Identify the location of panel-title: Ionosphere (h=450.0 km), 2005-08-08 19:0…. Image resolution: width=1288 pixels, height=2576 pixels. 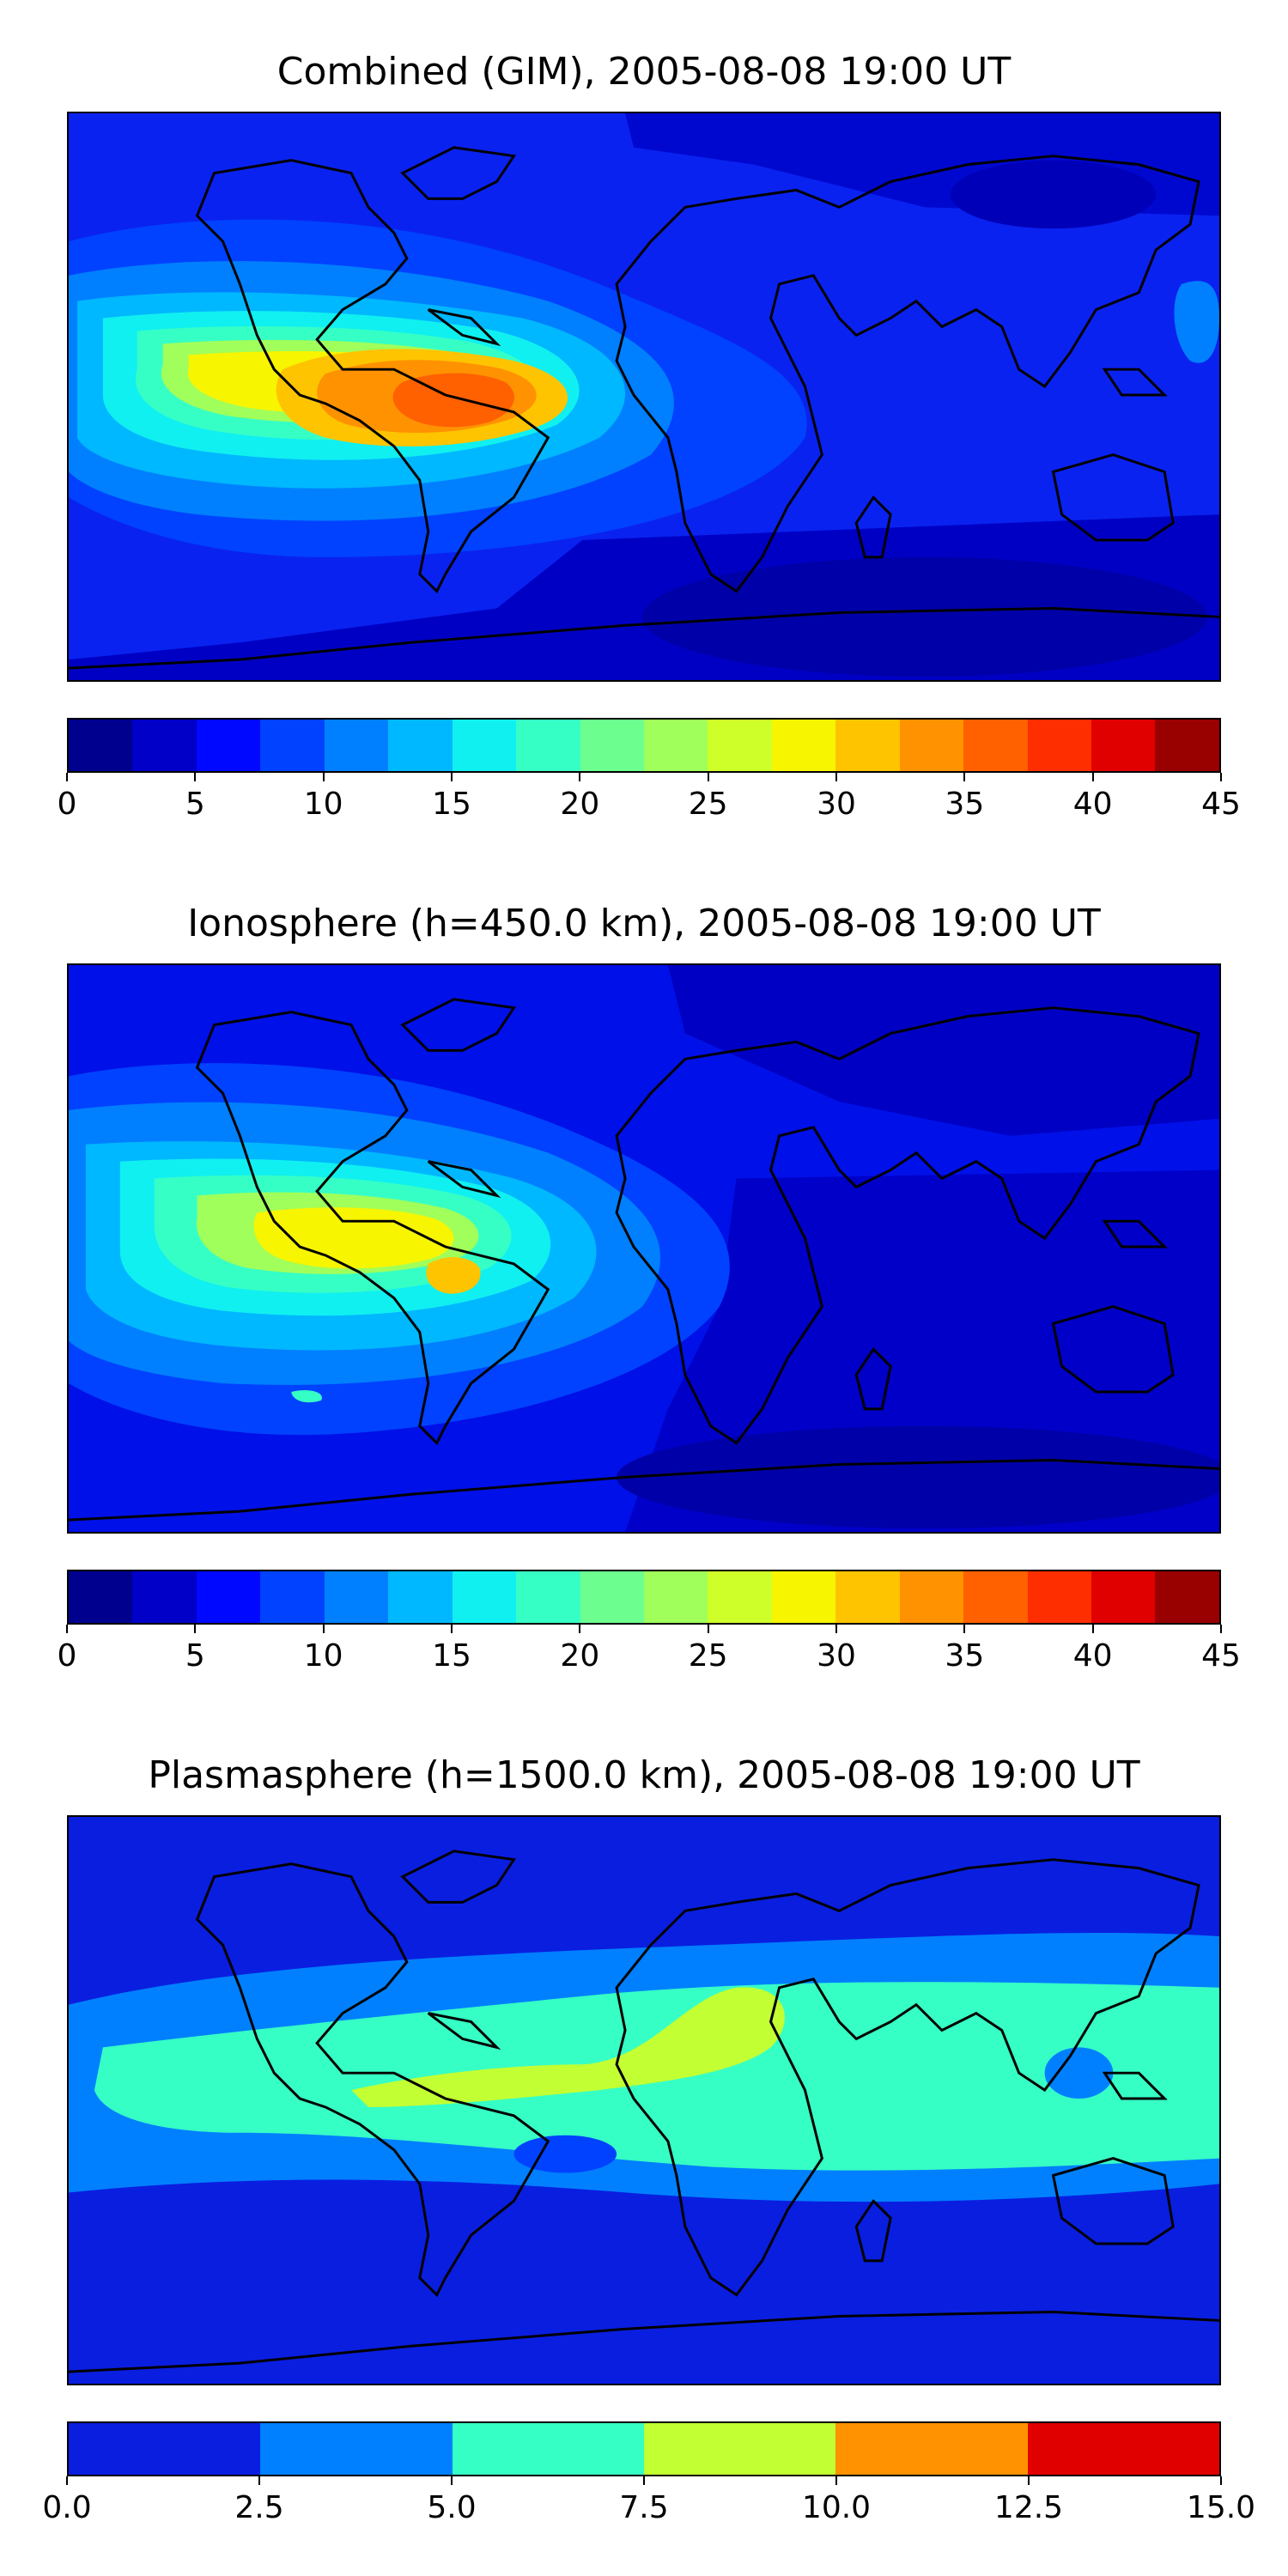
(644, 924).